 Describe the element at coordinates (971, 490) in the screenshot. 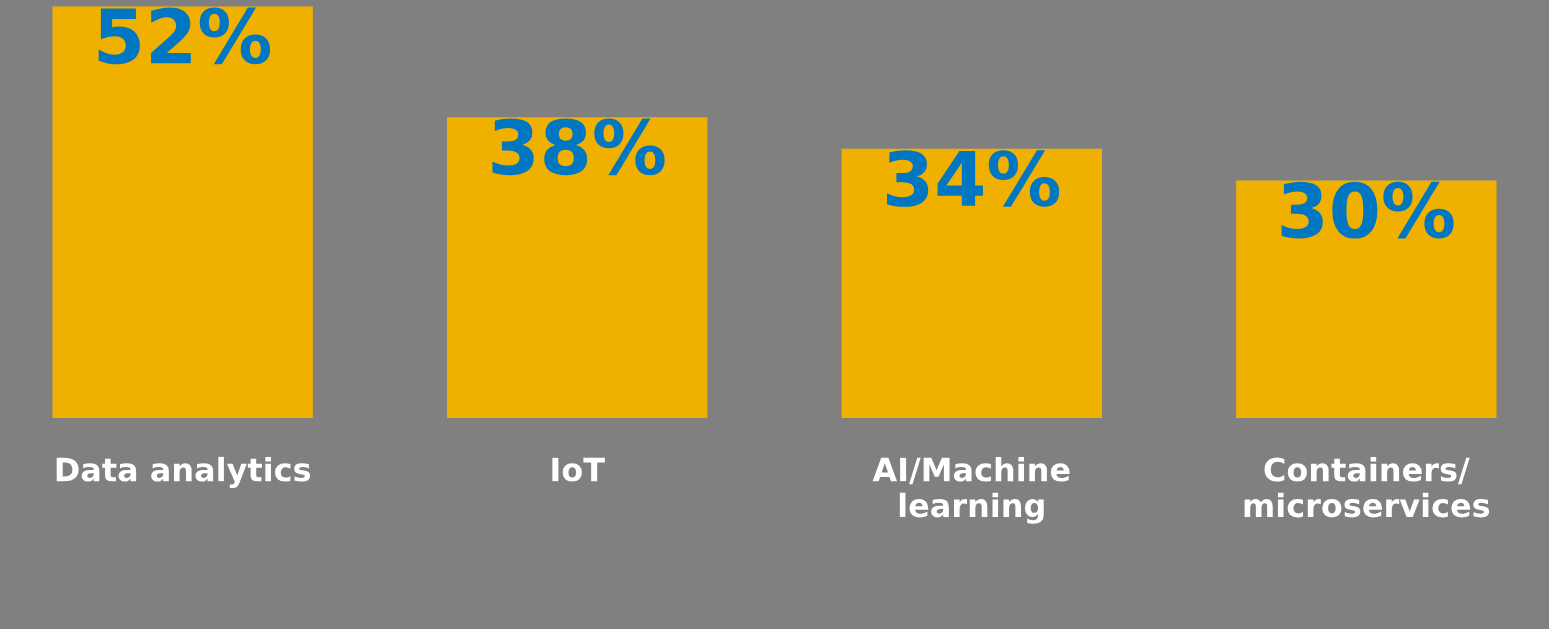

I see `x-tick-label: AI/Machine learning` at that location.